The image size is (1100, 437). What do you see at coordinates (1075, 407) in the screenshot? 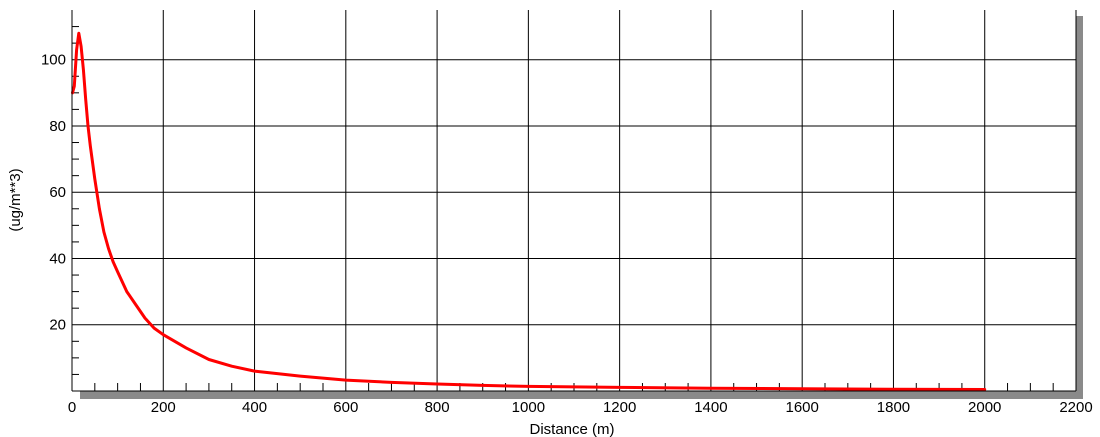
I see `x-tick-label: 2200` at bounding box center [1075, 407].